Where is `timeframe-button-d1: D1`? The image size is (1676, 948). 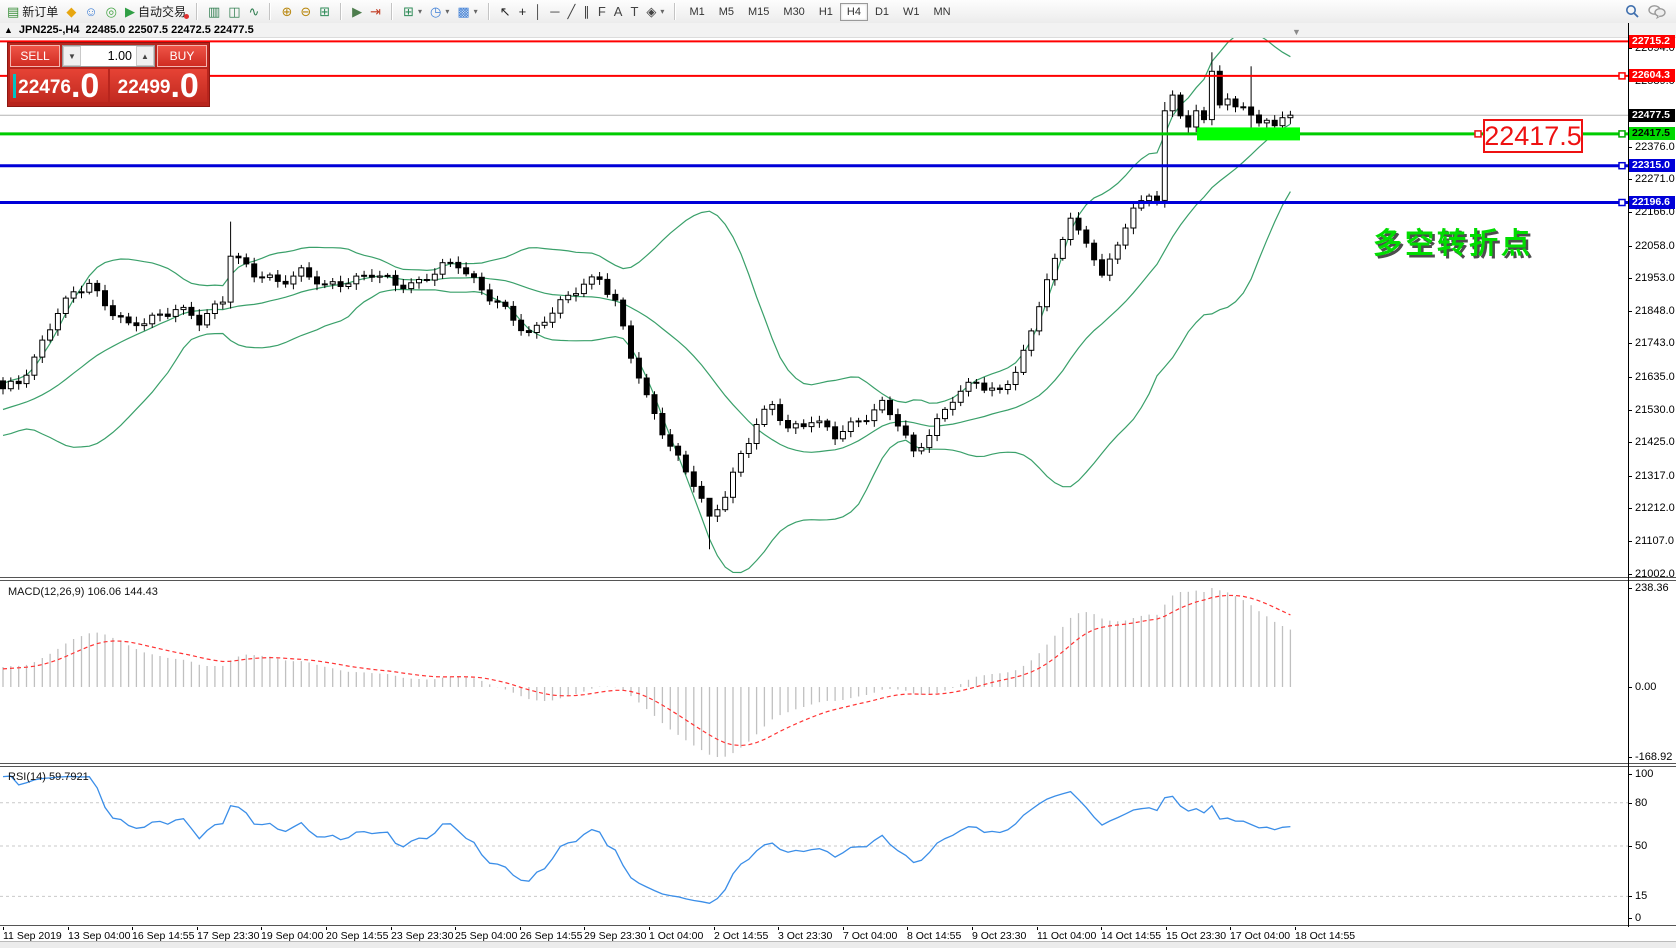 timeframe-button-d1: D1 is located at coordinates (881, 11).